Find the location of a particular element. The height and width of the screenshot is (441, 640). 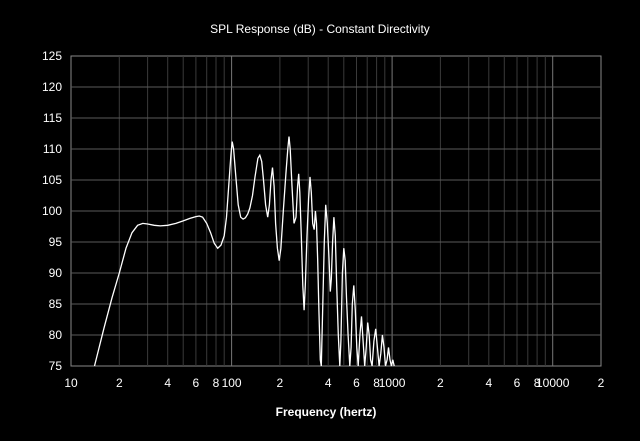

y-tick-label: 75 is located at coordinates (56, 366).